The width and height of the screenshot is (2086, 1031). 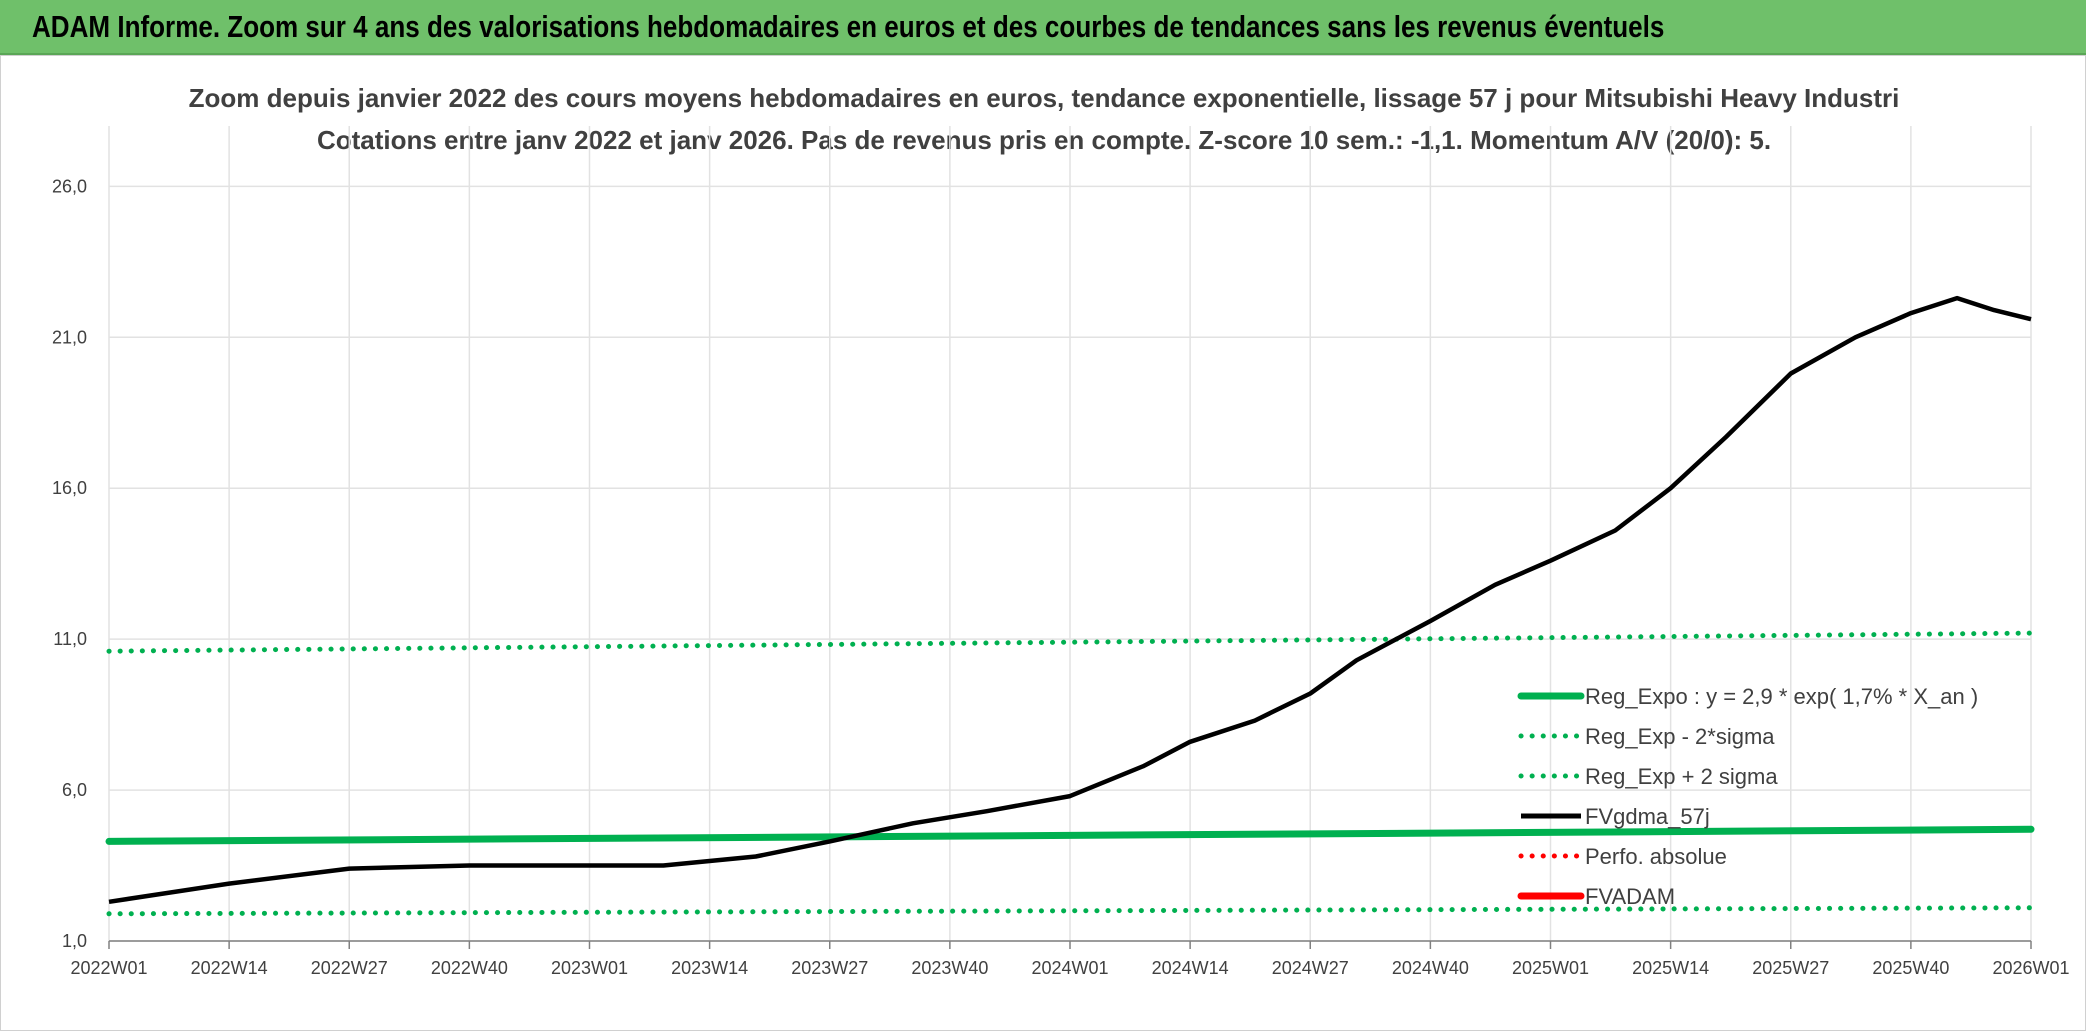 What do you see at coordinates (1790, 968) in the screenshot?
I see `x-tick-label: 2025W27` at bounding box center [1790, 968].